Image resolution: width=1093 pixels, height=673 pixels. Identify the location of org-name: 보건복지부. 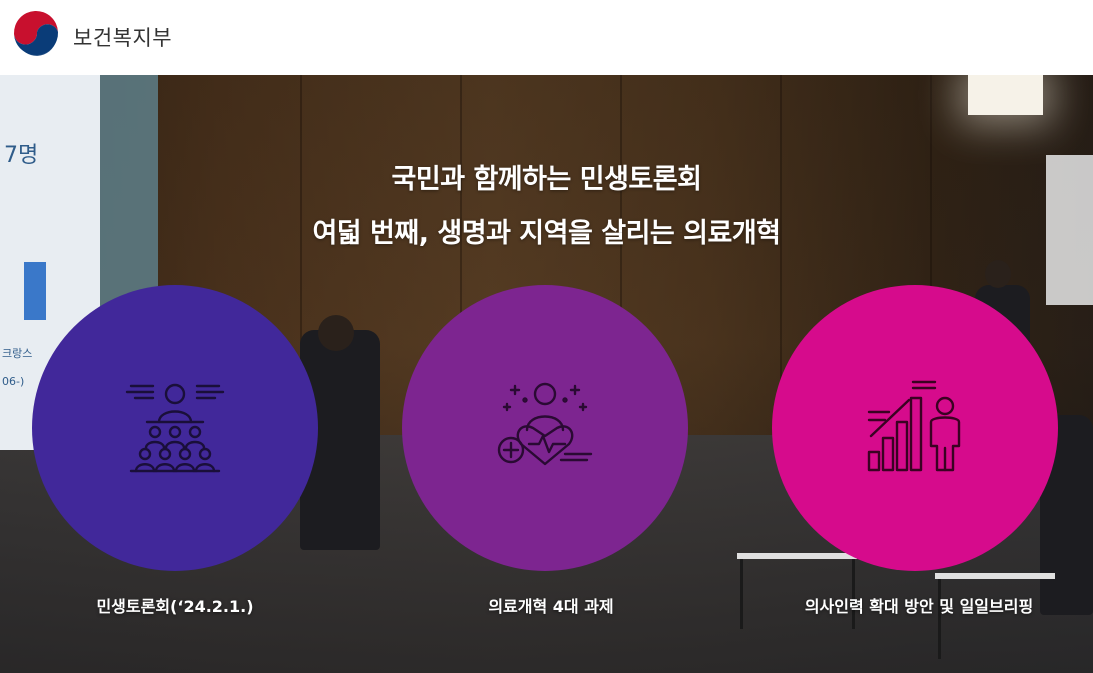
(123, 38).